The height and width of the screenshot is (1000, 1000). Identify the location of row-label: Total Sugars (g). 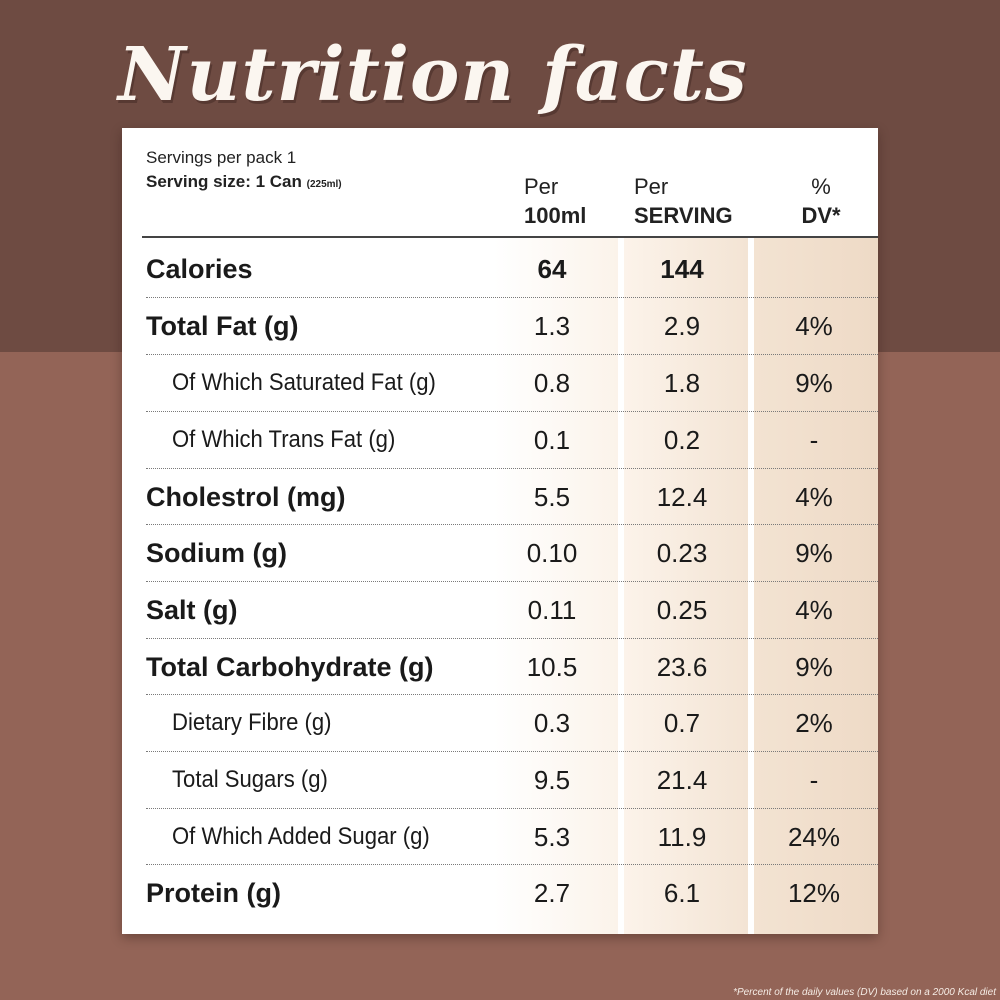
(250, 779).